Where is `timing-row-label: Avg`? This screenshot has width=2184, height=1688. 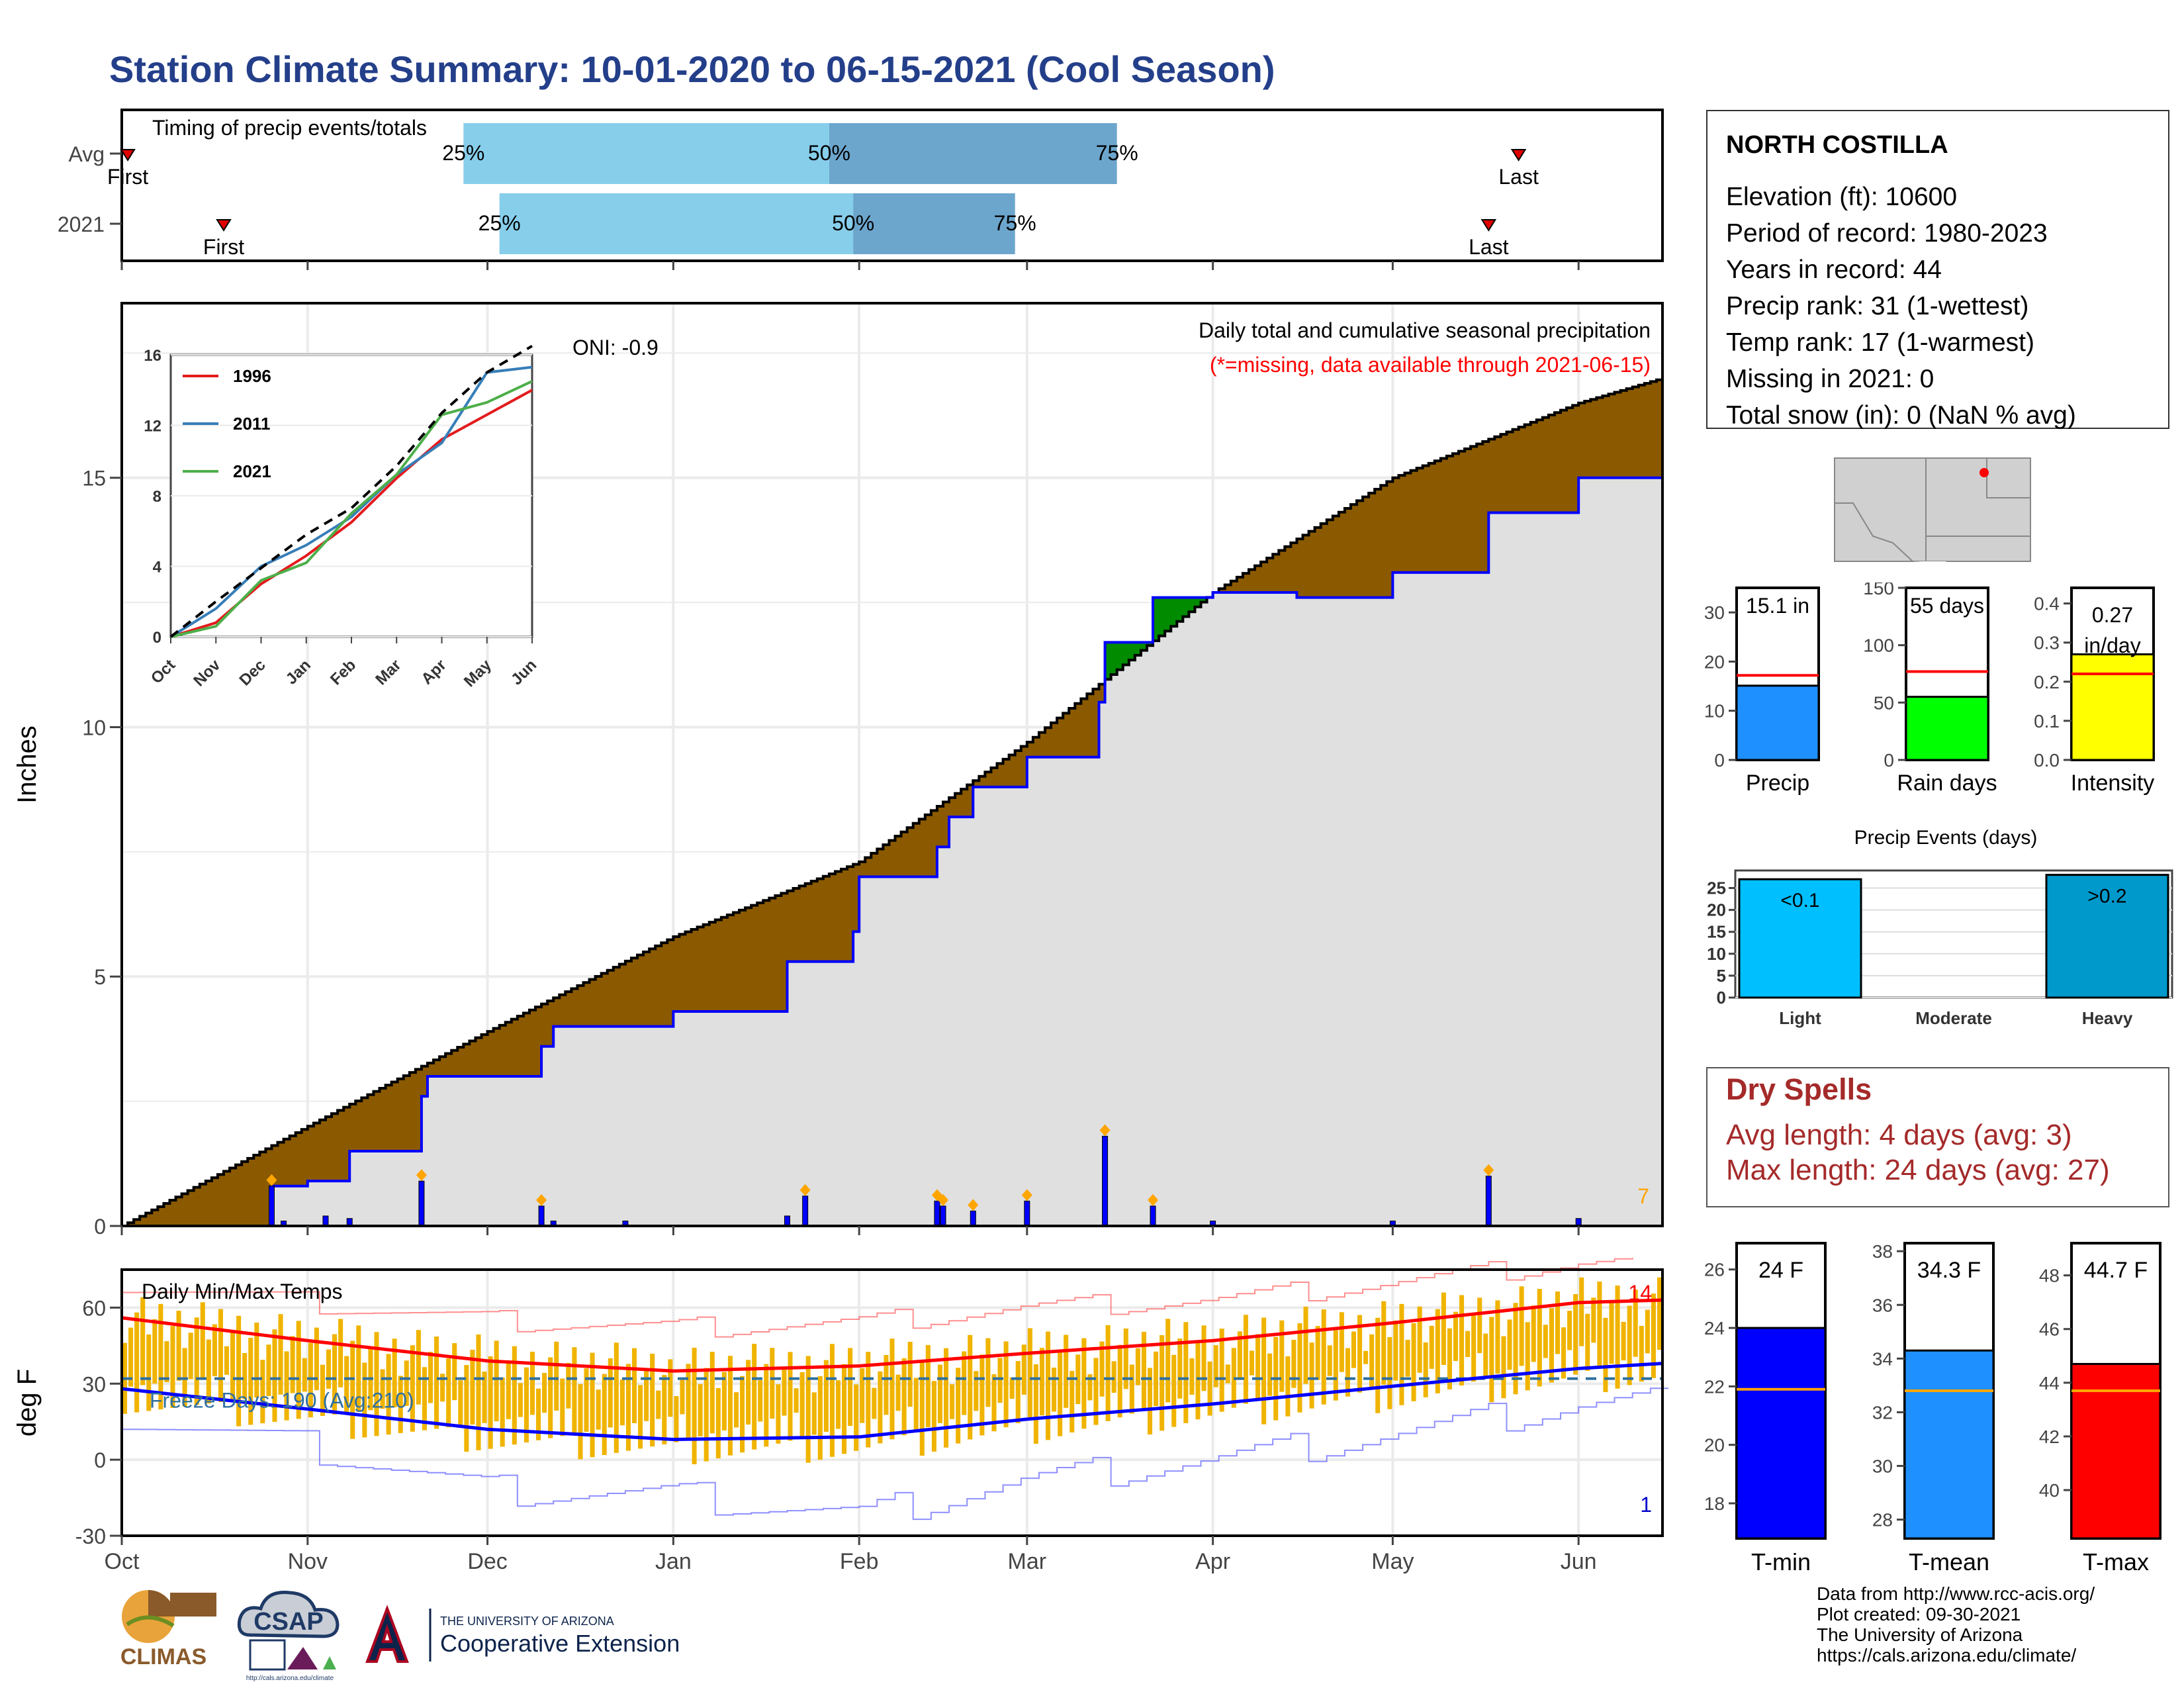
timing-row-label: Avg is located at coordinates (87, 154).